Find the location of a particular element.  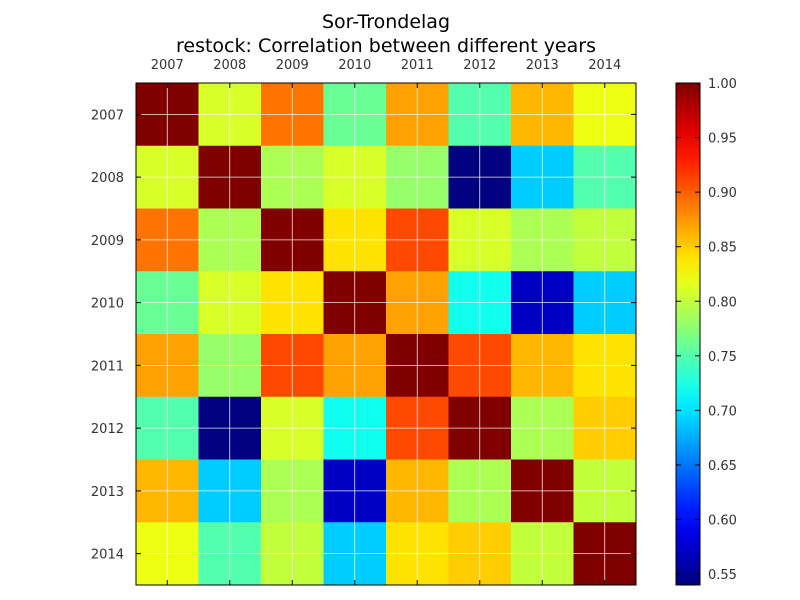

colorbar-tick-label: 0.60 is located at coordinates (722, 521).